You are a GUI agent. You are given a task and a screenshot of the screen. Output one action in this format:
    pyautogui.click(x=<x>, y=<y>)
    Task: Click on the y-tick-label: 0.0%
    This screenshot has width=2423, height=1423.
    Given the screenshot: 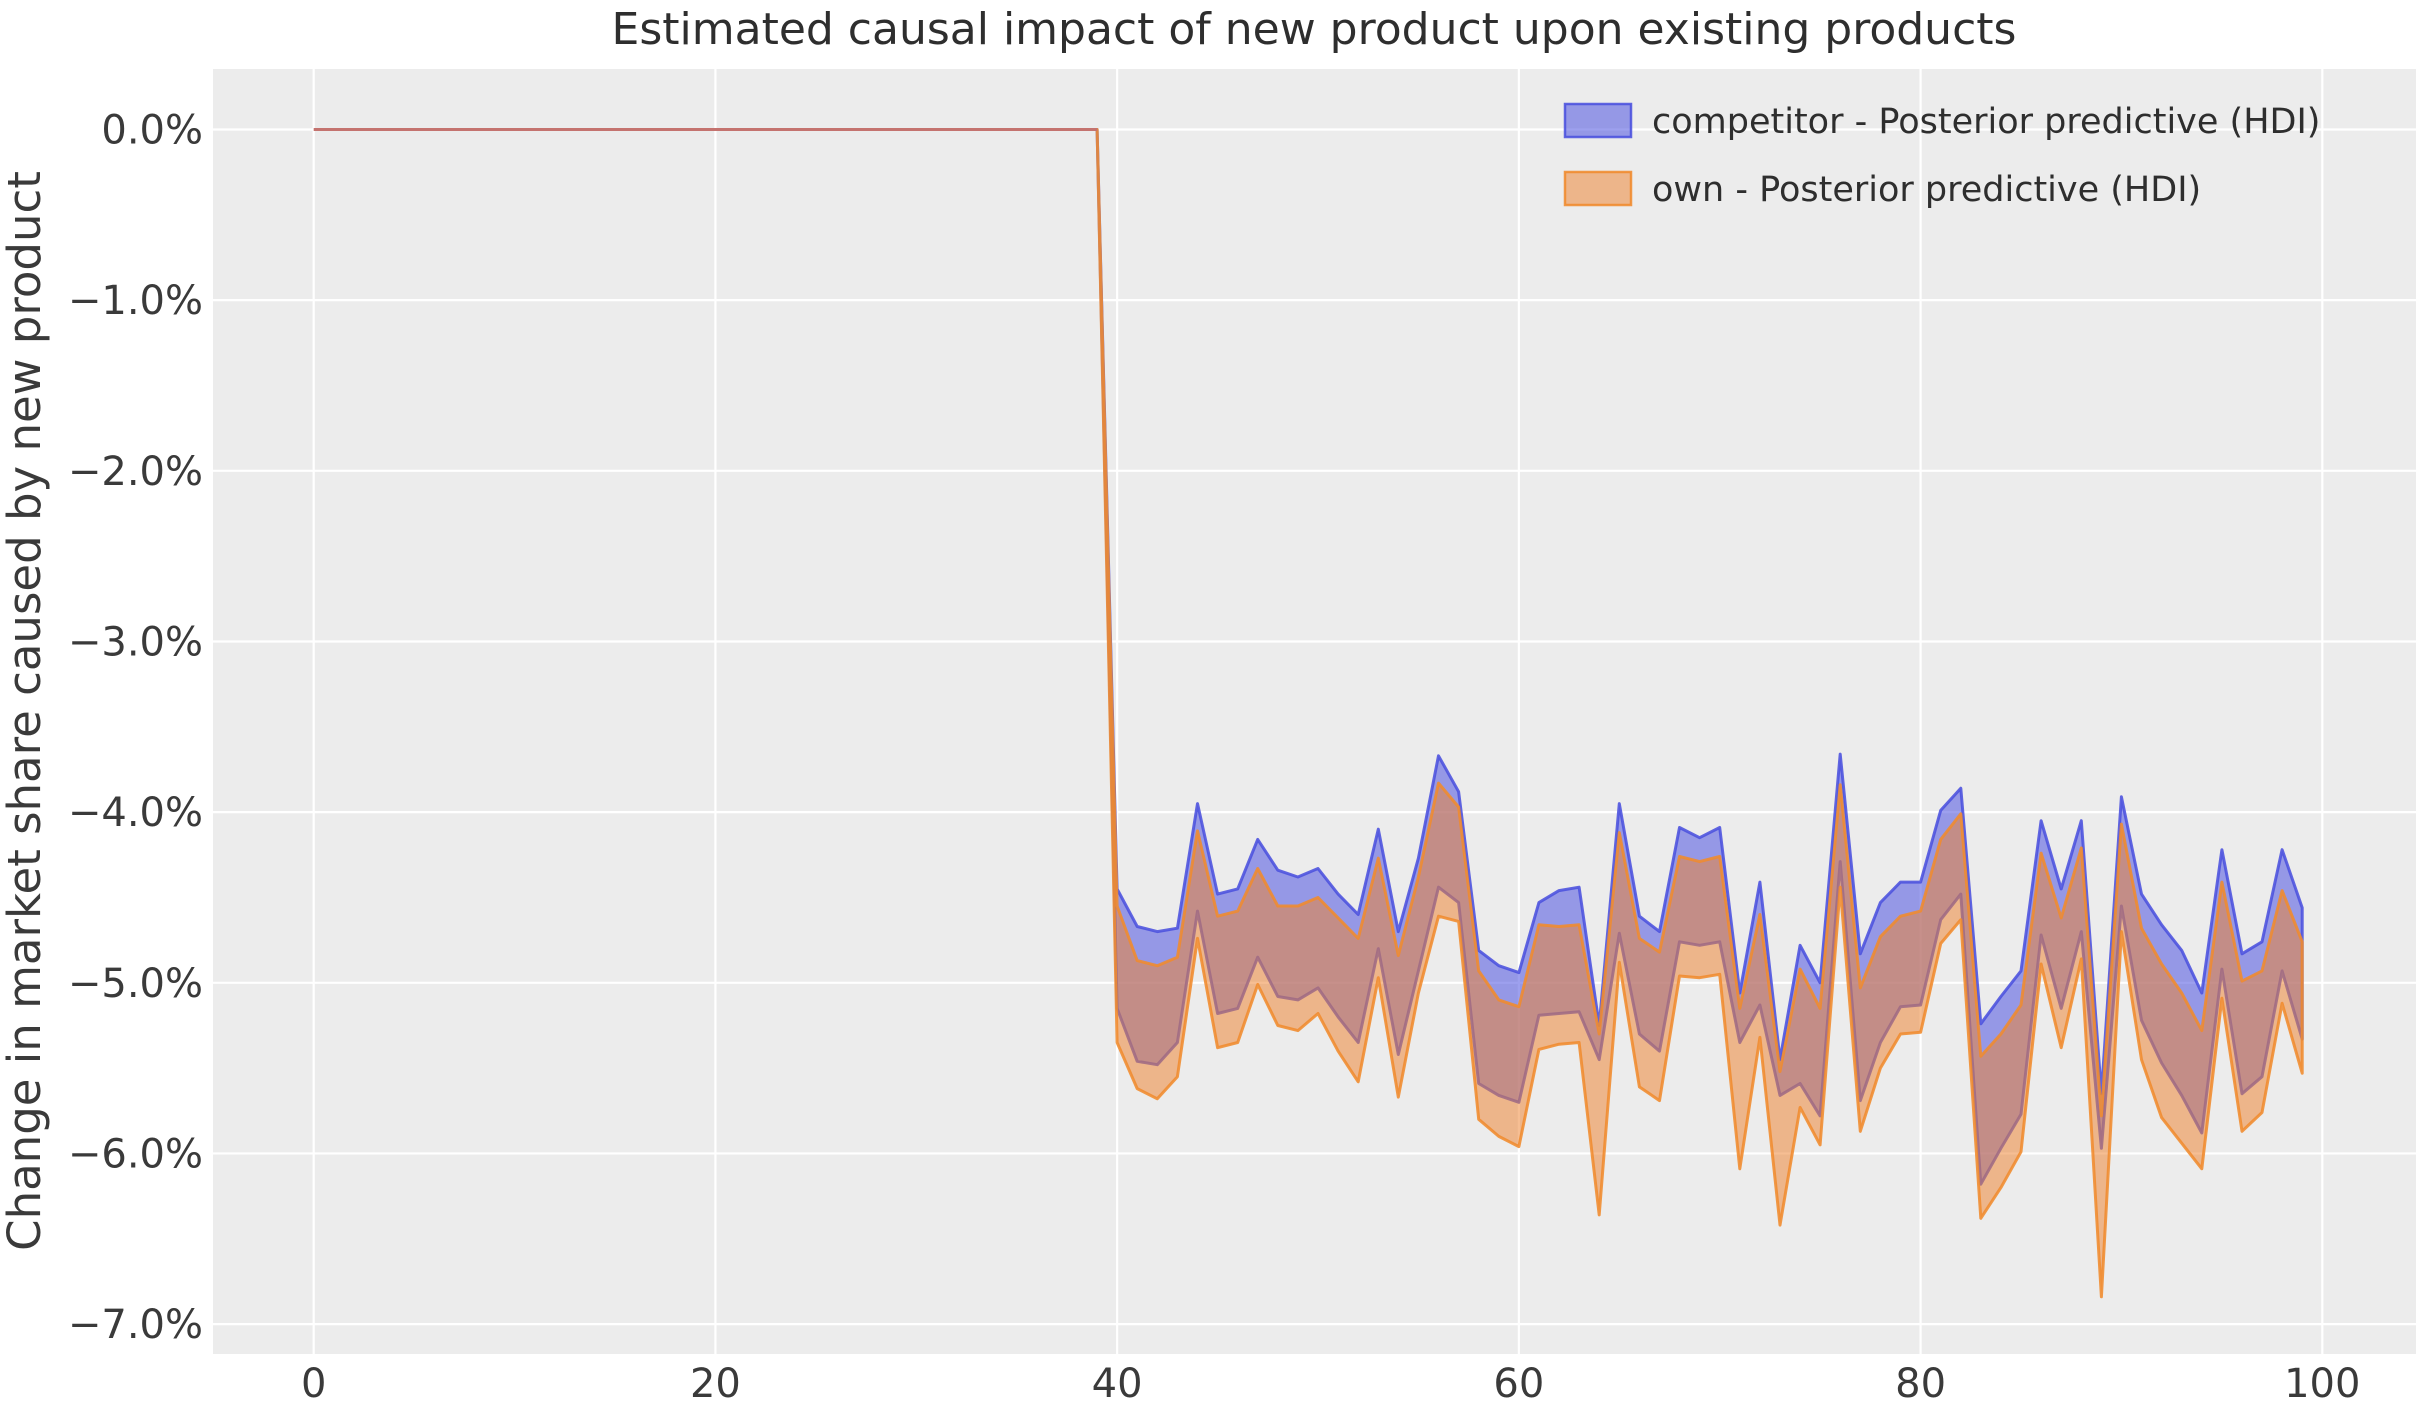 What is the action you would take?
    pyautogui.click(x=152, y=131)
    